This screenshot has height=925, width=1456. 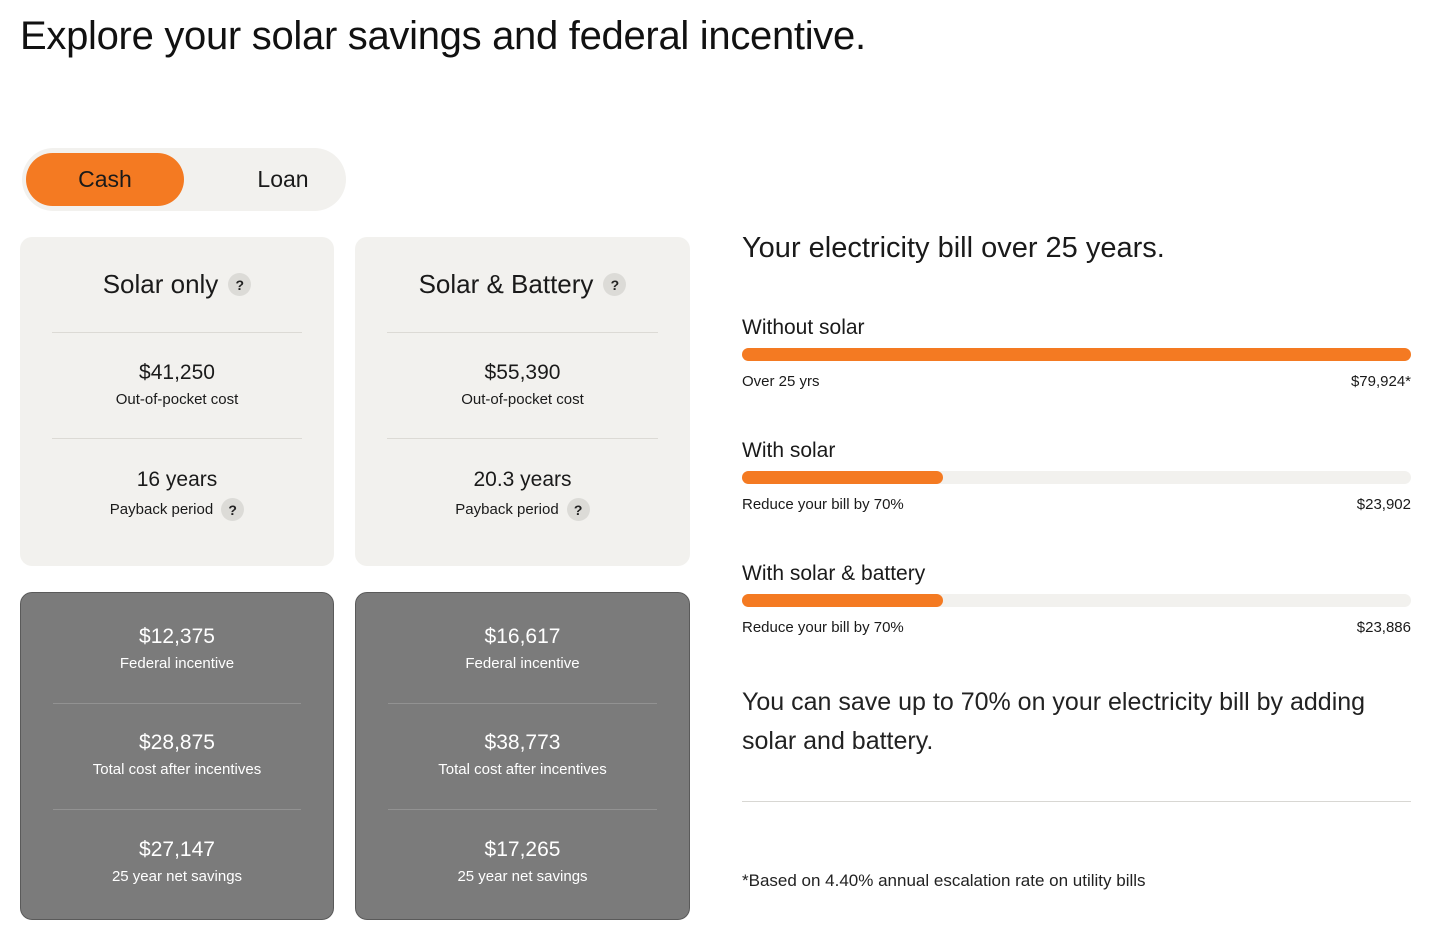 What do you see at coordinates (177, 742) in the screenshot?
I see `total-after-incentives-value: $28,875` at bounding box center [177, 742].